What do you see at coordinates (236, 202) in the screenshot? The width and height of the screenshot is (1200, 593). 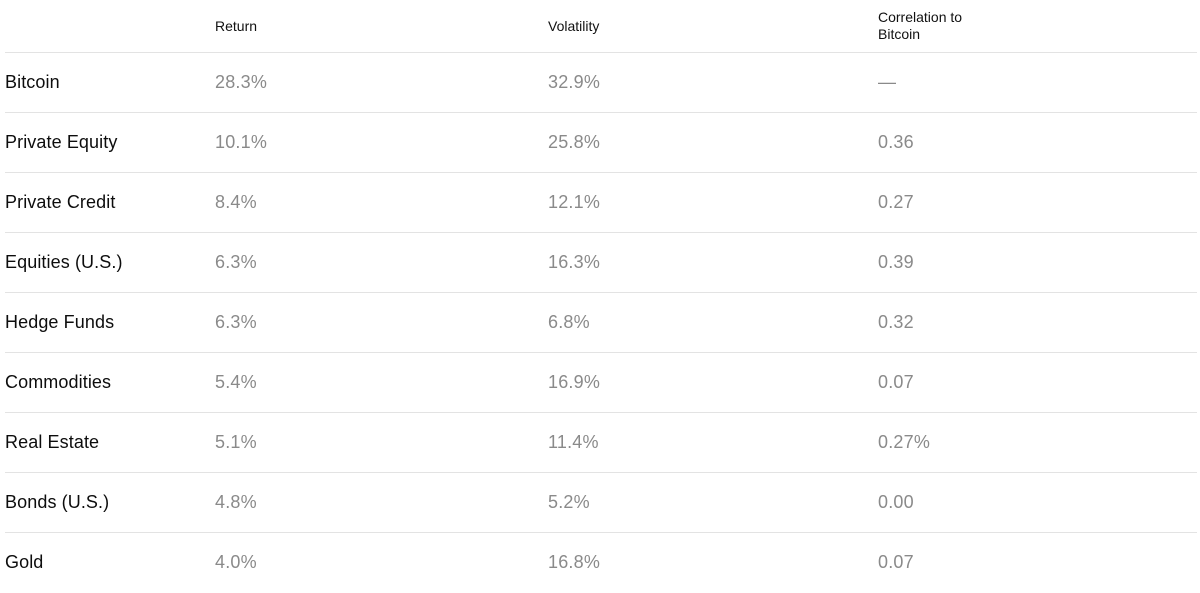 I see `return-value: 8.4%` at bounding box center [236, 202].